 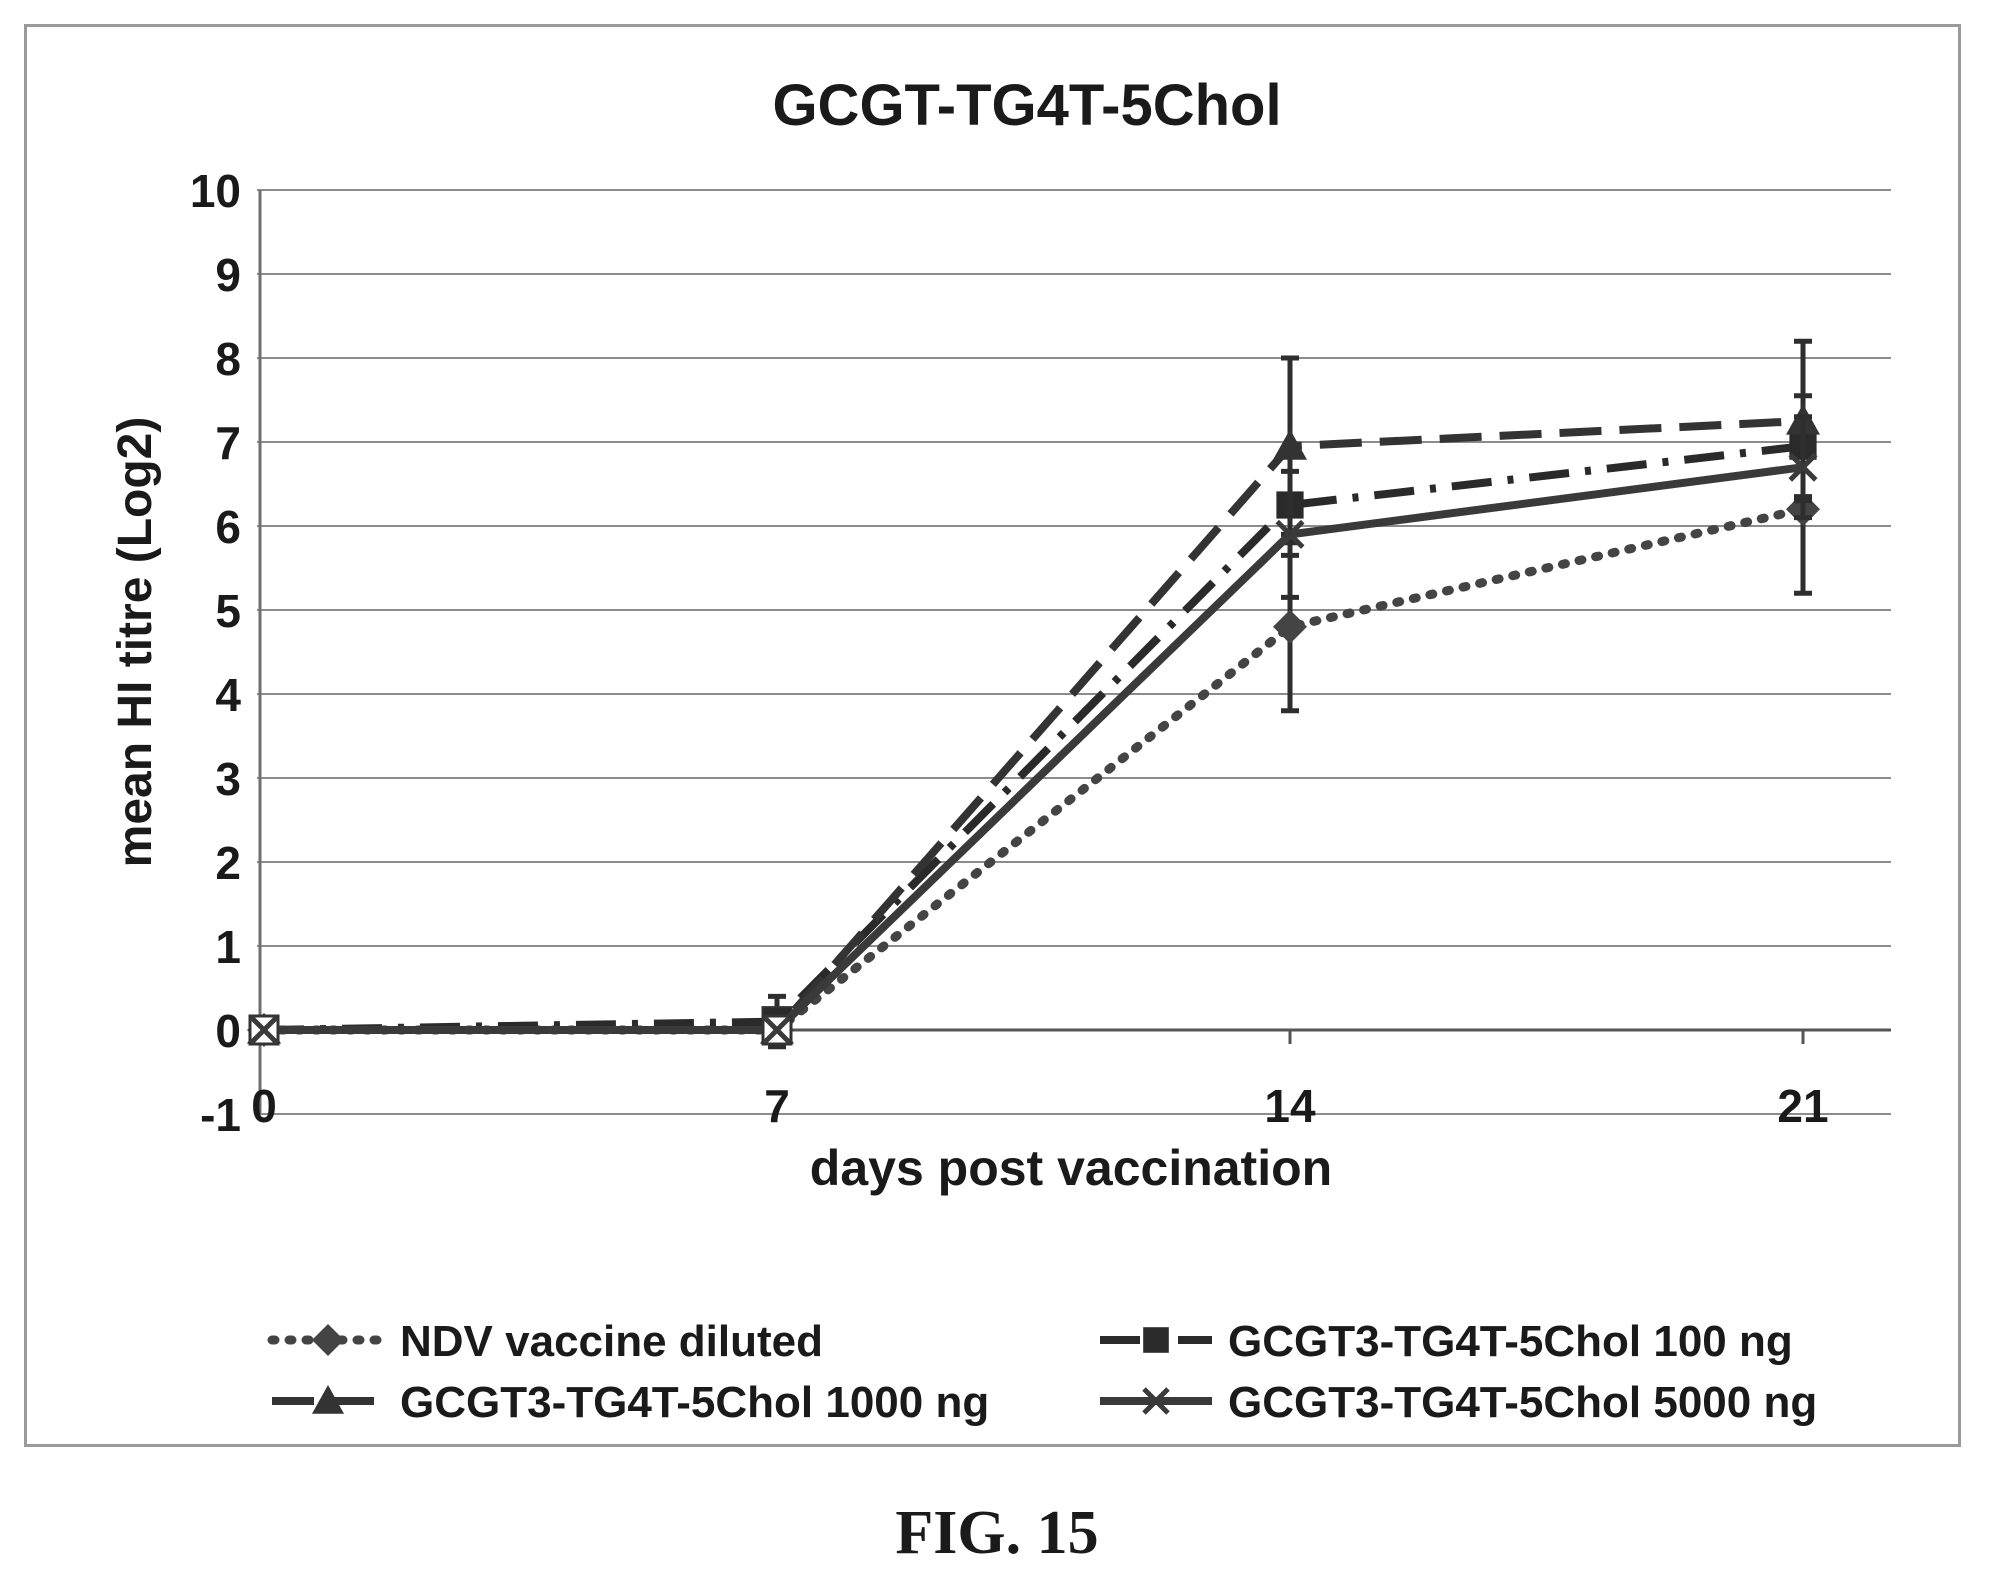 What do you see at coordinates (135, 642) in the screenshot?
I see `y-axis-label: mean HI titre (Log2)` at bounding box center [135, 642].